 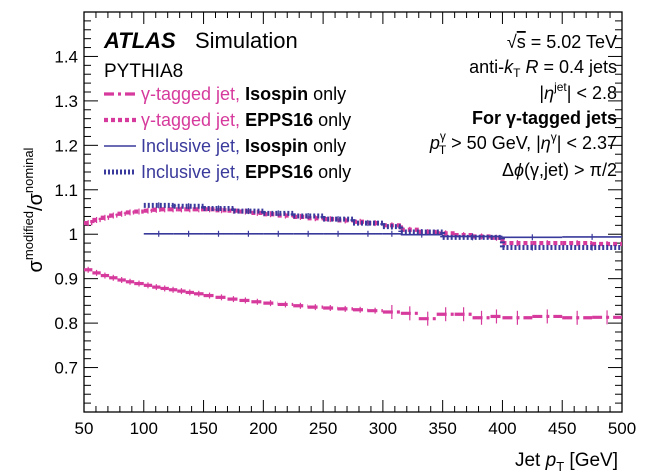 I want to click on y-tick-label: 1.1, so click(x=66, y=190).